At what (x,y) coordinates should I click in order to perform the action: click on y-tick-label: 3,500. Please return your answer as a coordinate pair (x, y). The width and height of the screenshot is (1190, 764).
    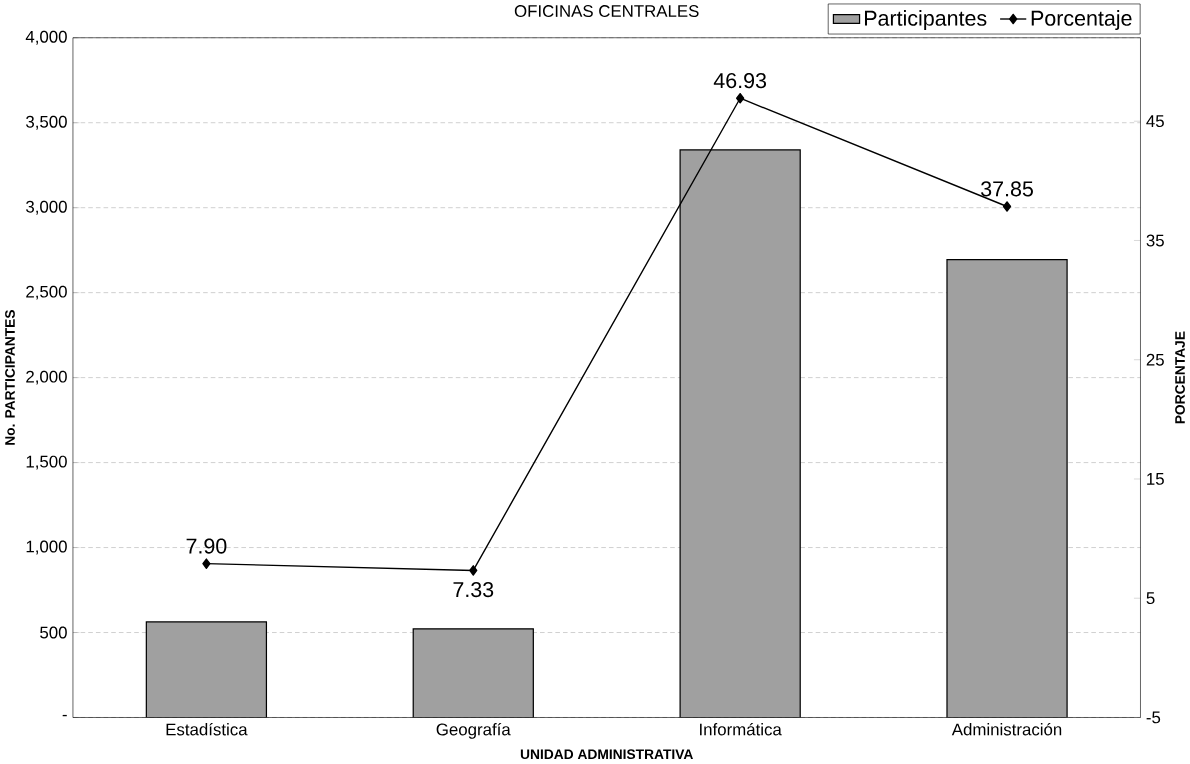
    Looking at the image, I should click on (46, 122).